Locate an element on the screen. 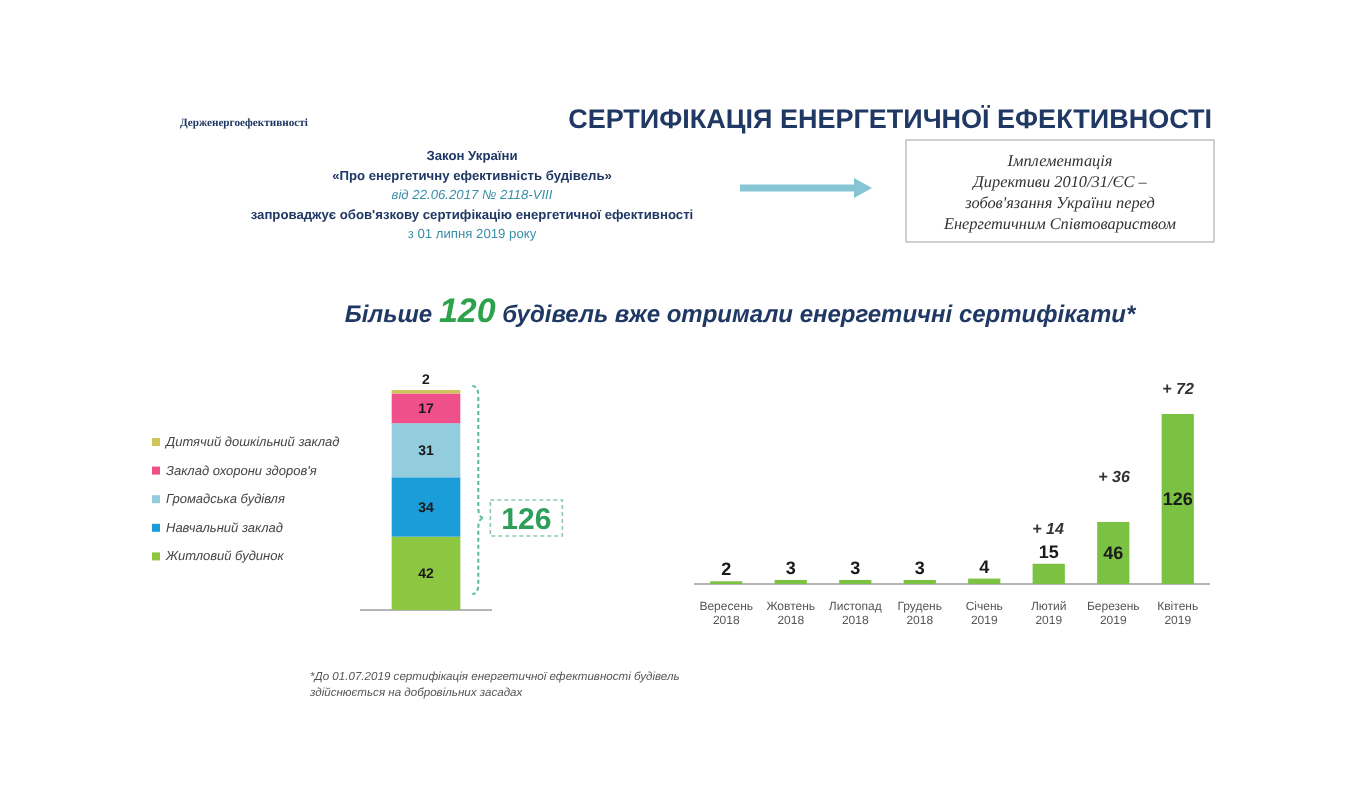 The height and width of the screenshot is (800, 1360). data-label: 2 is located at coordinates (726, 569).